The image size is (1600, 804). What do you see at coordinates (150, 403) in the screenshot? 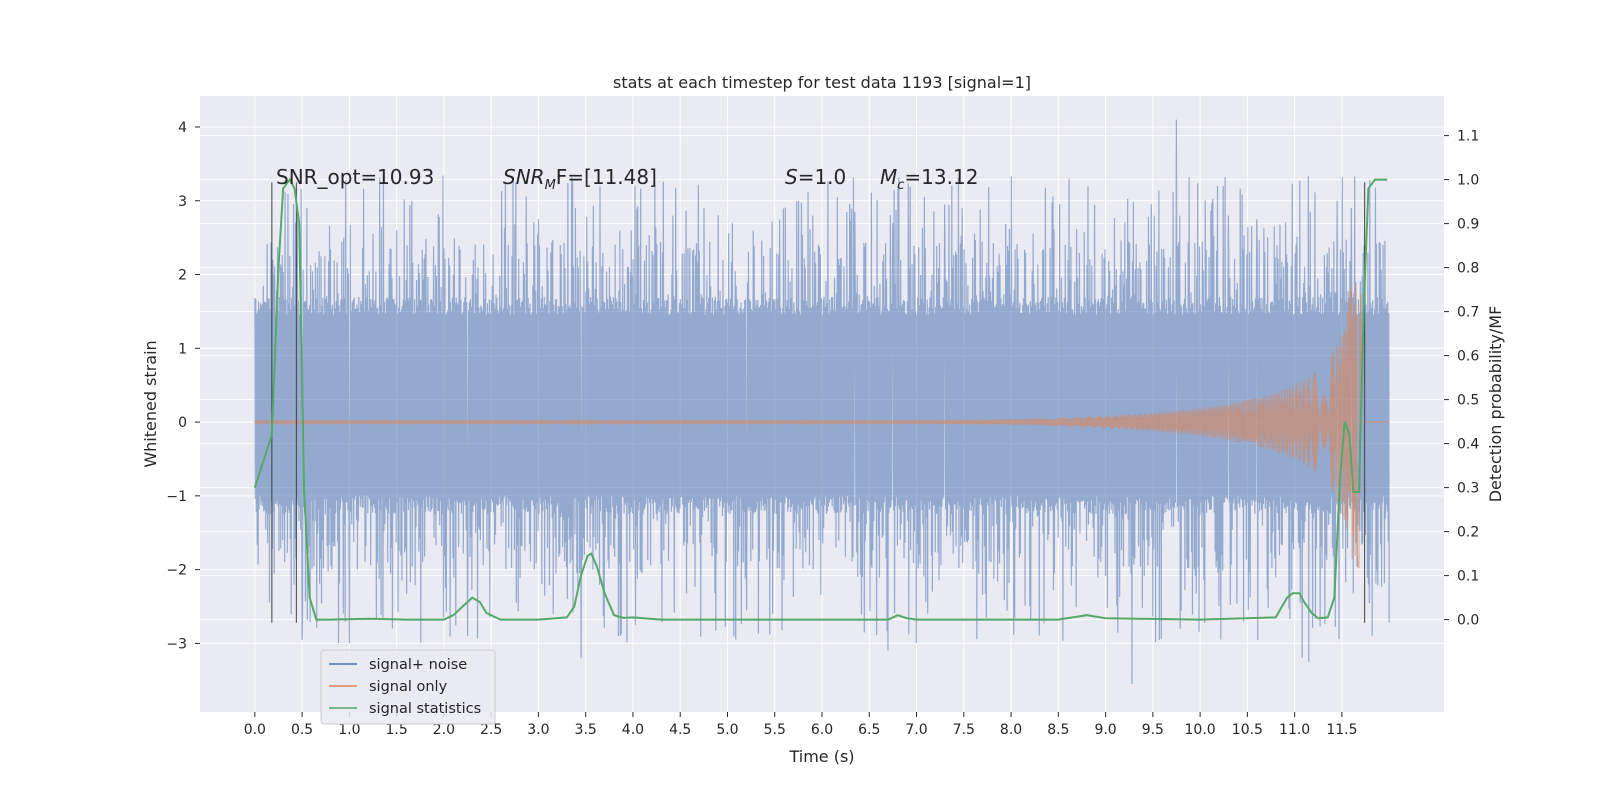
I see `y-axis-label-left: Whitened strain` at bounding box center [150, 403].